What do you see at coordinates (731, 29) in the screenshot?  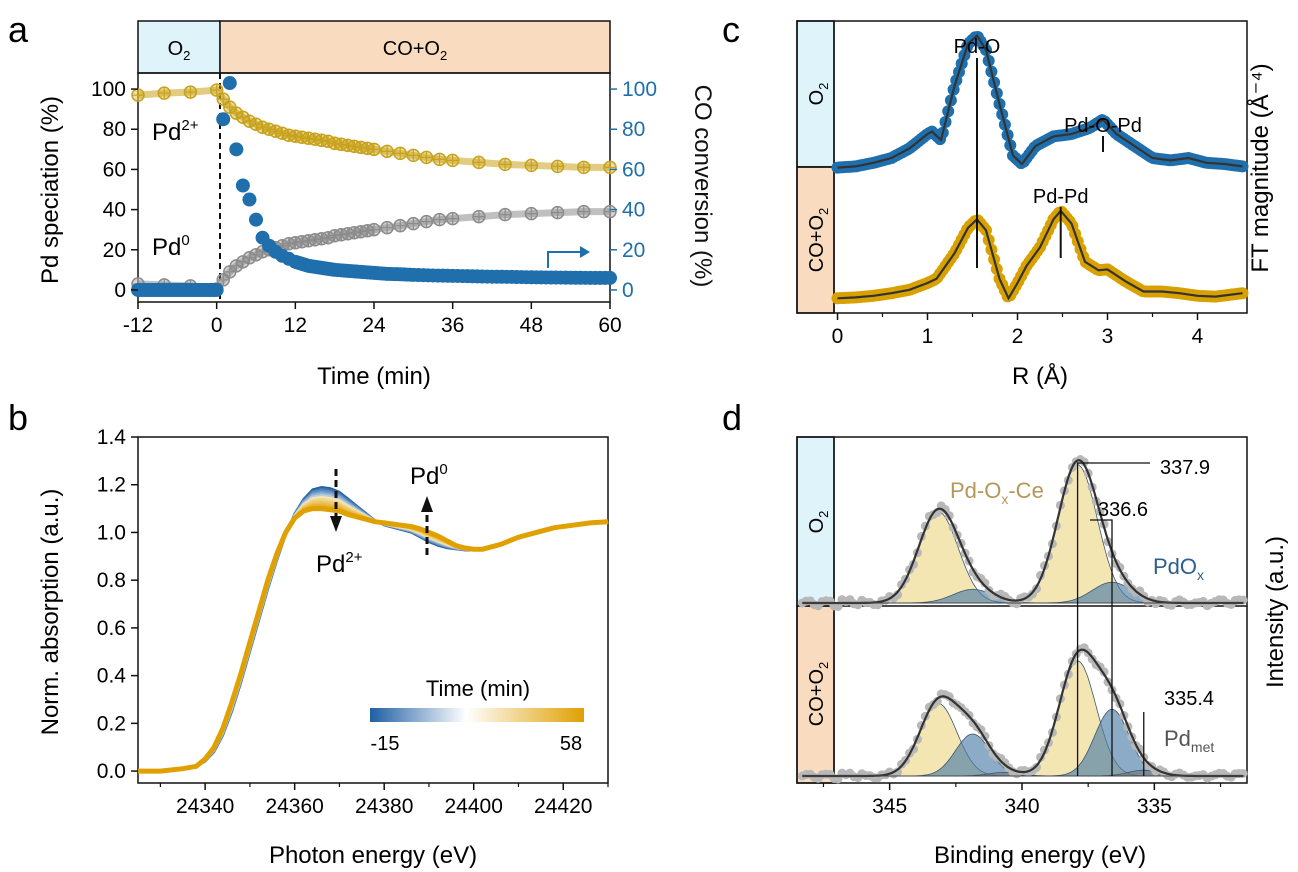 I see `panel-label-c: c` at bounding box center [731, 29].